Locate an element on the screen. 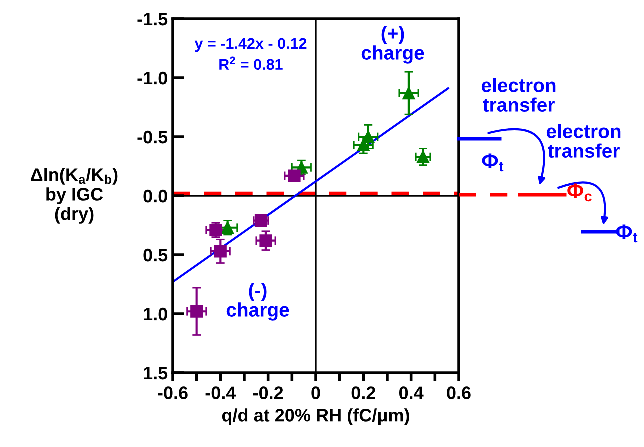 This screenshot has height=447, width=644. y-tick-label: 0.0 is located at coordinates (156, 196).